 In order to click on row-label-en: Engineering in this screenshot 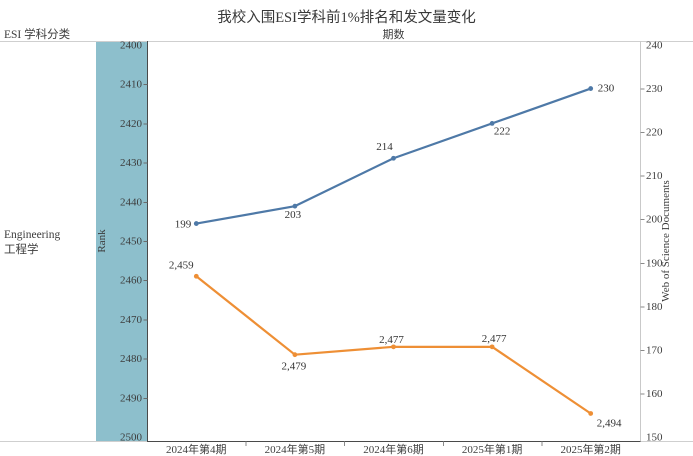, I will do `click(32, 235)`.